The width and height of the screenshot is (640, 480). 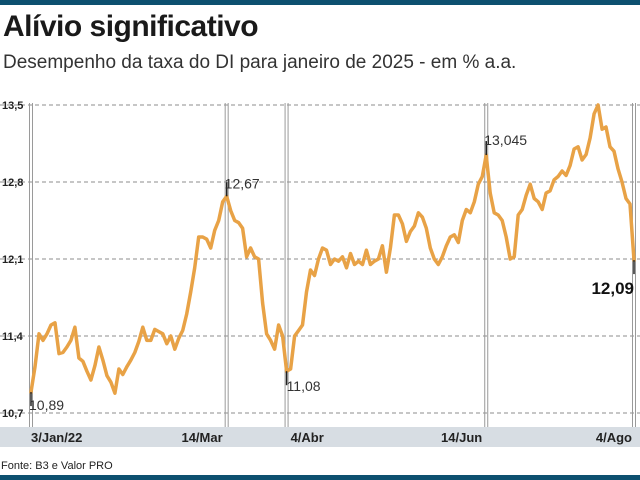 I want to click on y-tick-label: 12,1, so click(x=12, y=260).